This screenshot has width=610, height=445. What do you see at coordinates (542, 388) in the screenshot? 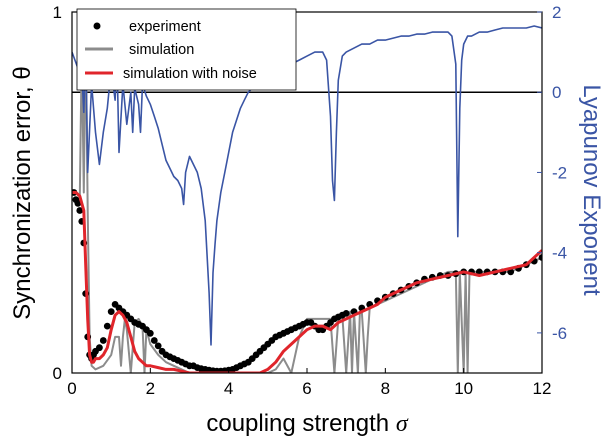
I see `x-tick-label: 12` at bounding box center [542, 388].